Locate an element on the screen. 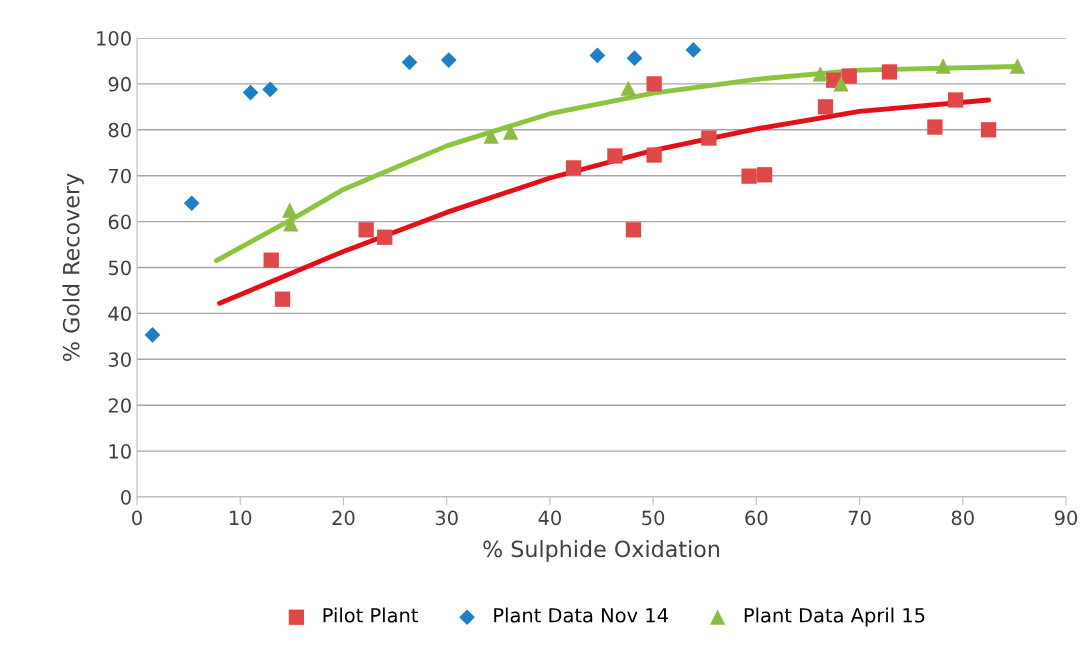 The image size is (1087, 655). y-axis-title: % Gold Recovery is located at coordinates (73, 267).